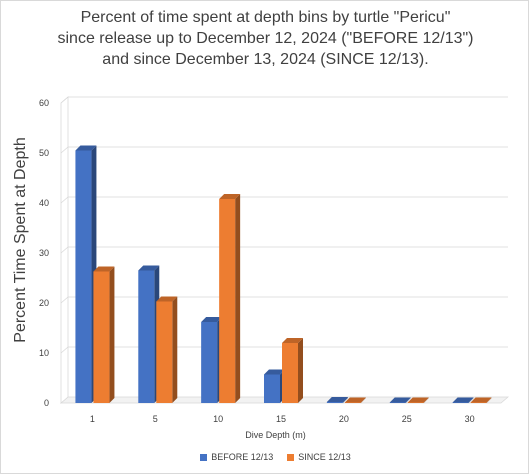  Describe the element at coordinates (44, 253) in the screenshot. I see `y-tick-label: 30` at that location.